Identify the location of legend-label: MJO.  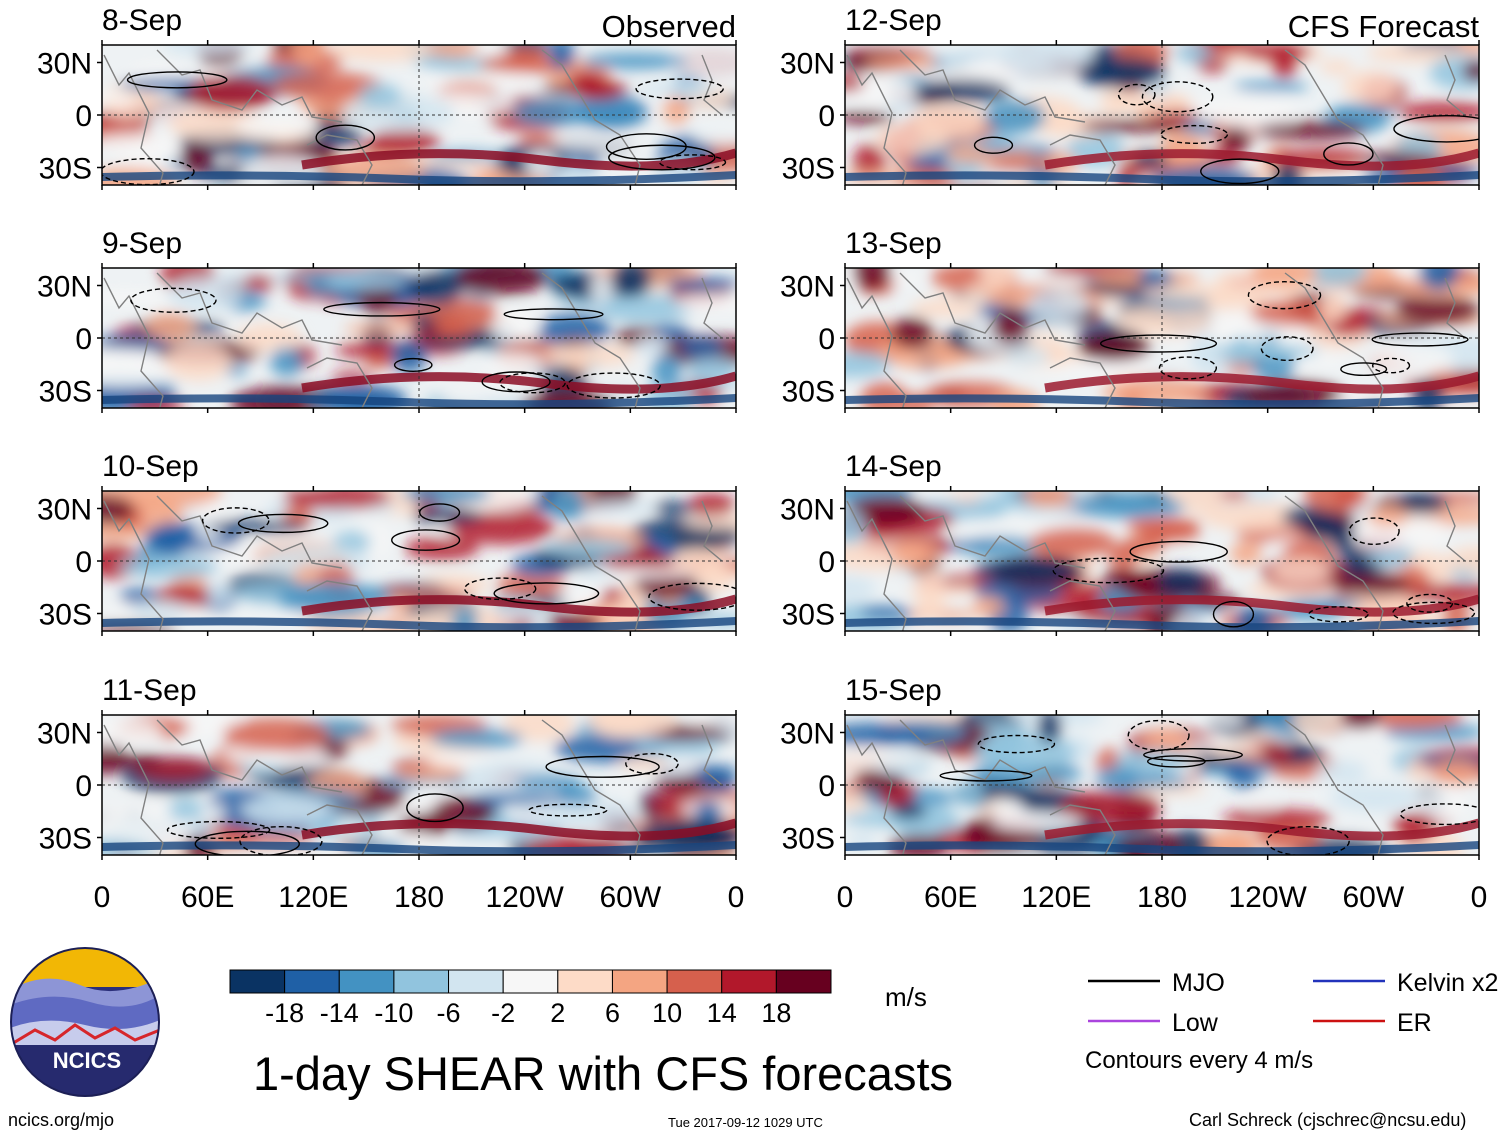
(1198, 983).